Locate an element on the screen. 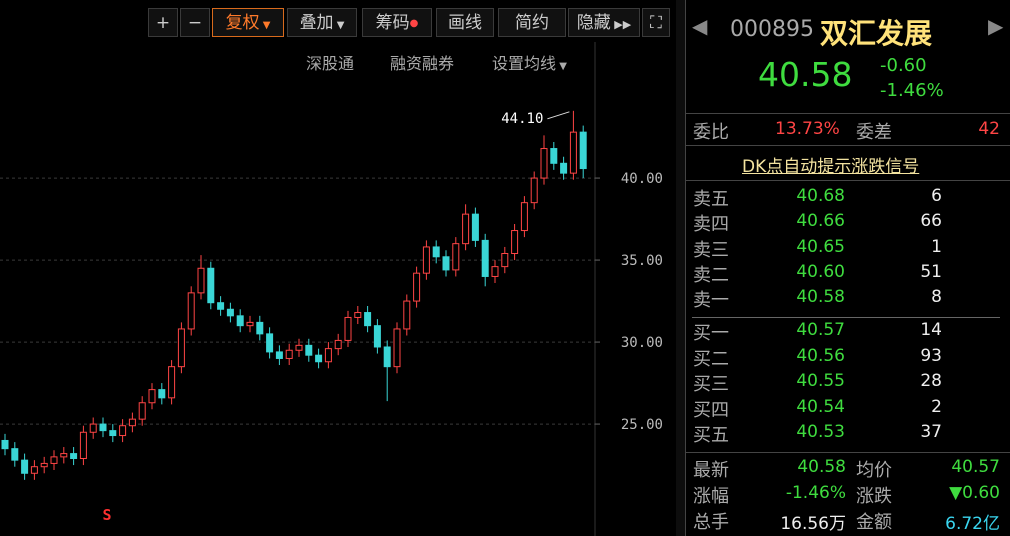 The image size is (1010, 536). level-label: 买四 is located at coordinates (711, 410).